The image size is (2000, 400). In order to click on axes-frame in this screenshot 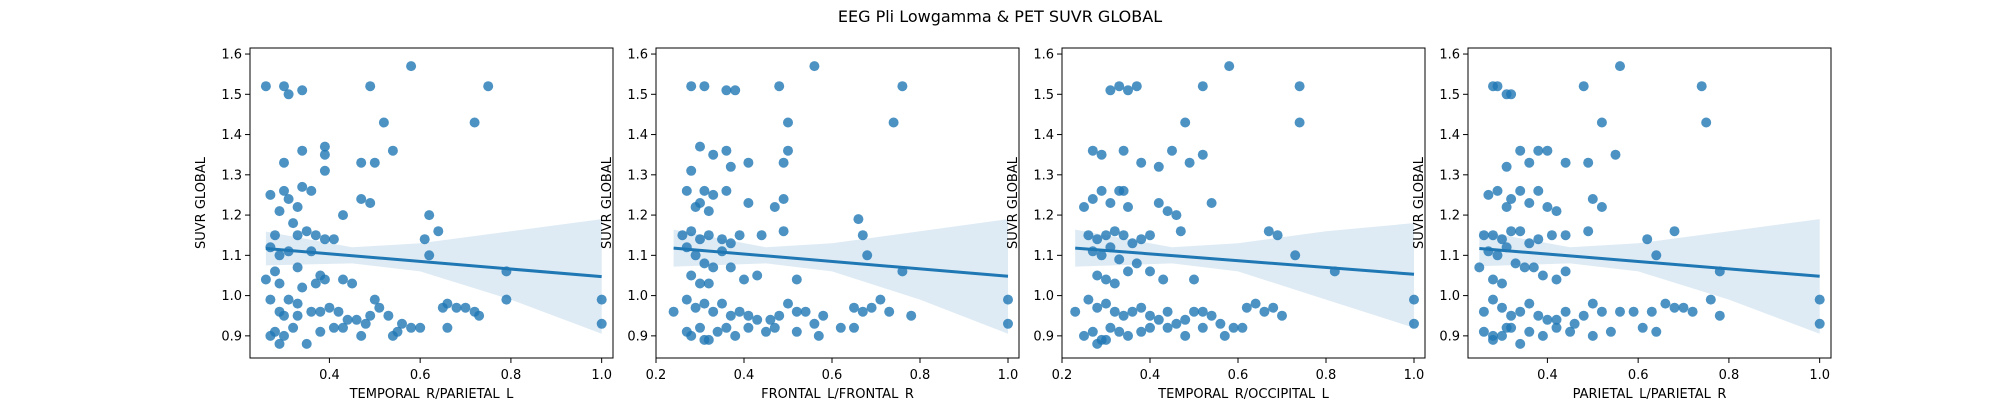, I will do `click(1243, 203)`.